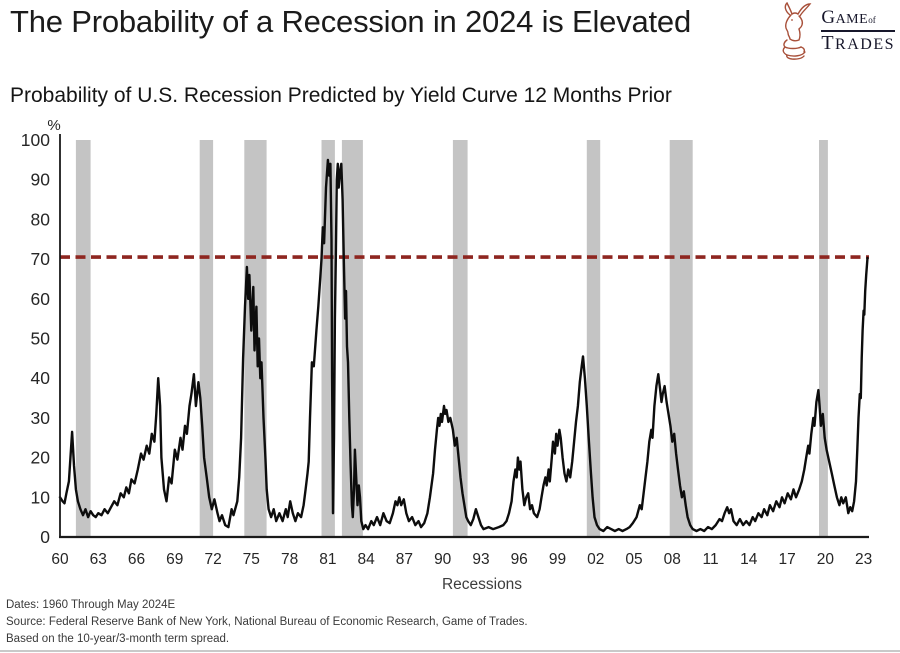  Describe the element at coordinates (848, 18) in the screenshot. I see `logo-wordmark-line1: GAMEof` at that location.